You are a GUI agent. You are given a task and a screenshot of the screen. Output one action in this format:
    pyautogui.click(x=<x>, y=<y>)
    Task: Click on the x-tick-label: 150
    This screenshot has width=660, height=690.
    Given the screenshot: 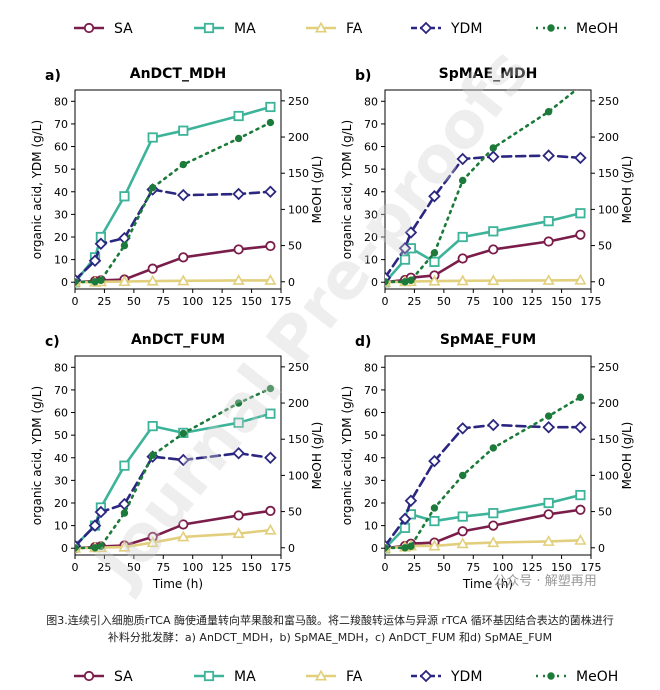 What is the action you would take?
    pyautogui.click(x=561, y=301)
    